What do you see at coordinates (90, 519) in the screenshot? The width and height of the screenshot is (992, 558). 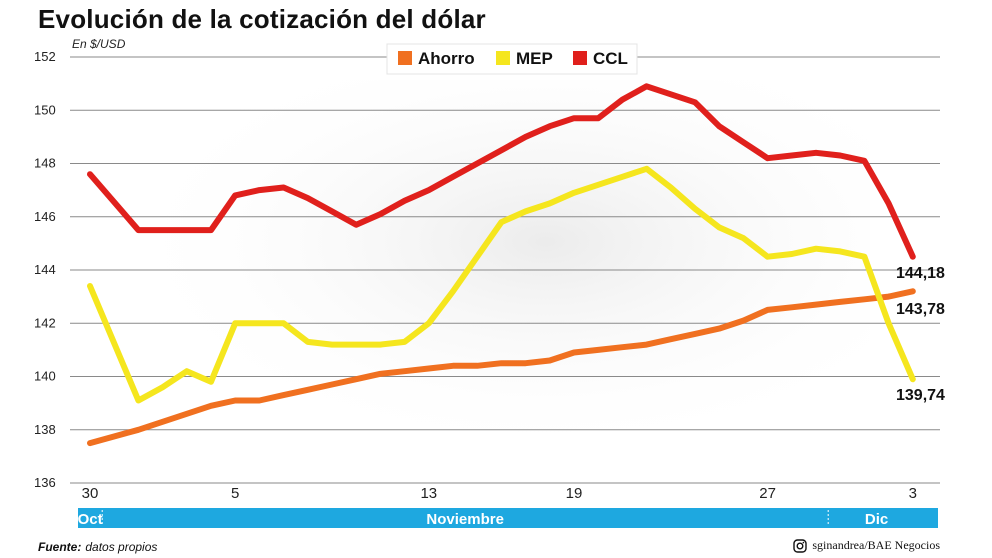 I see `month-label: Oct` at bounding box center [90, 519].